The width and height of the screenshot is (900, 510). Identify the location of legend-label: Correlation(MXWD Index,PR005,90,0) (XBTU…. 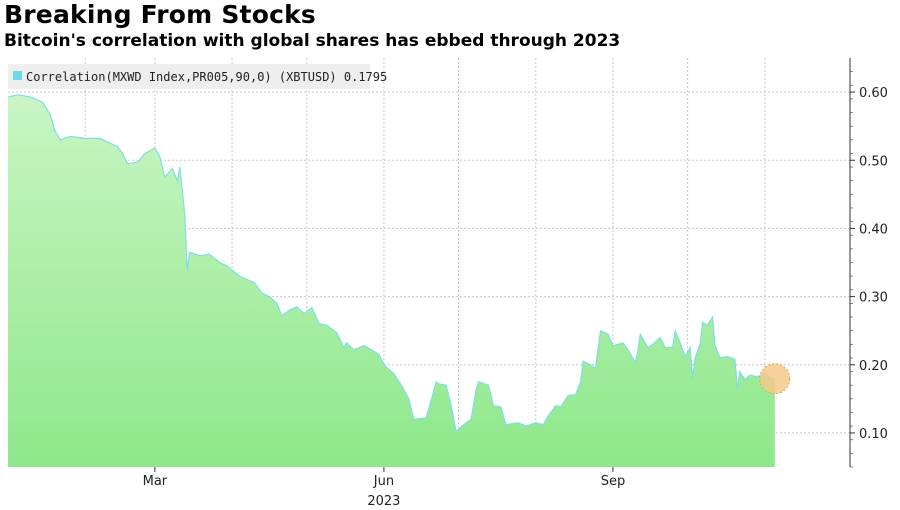
(206, 77).